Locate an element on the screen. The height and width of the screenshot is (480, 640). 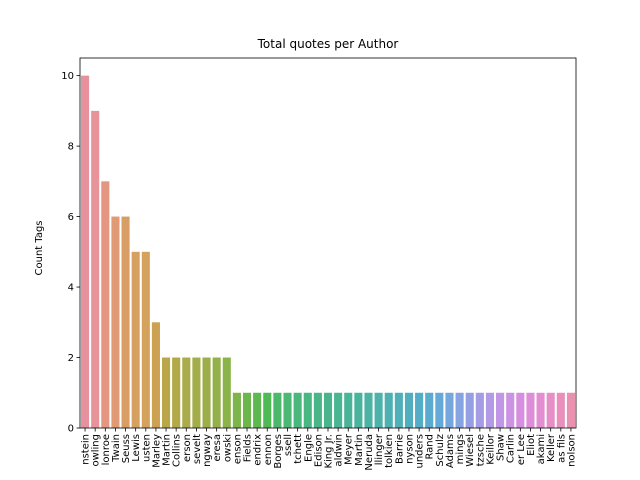
y-tick-label: 0 is located at coordinates (71, 429).